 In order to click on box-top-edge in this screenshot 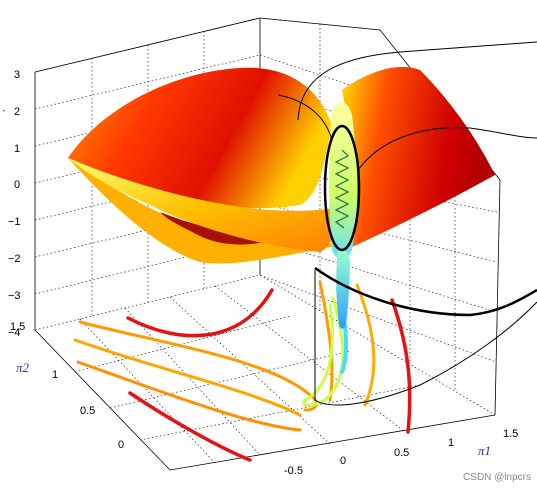, I will do `click(207, 45)`.